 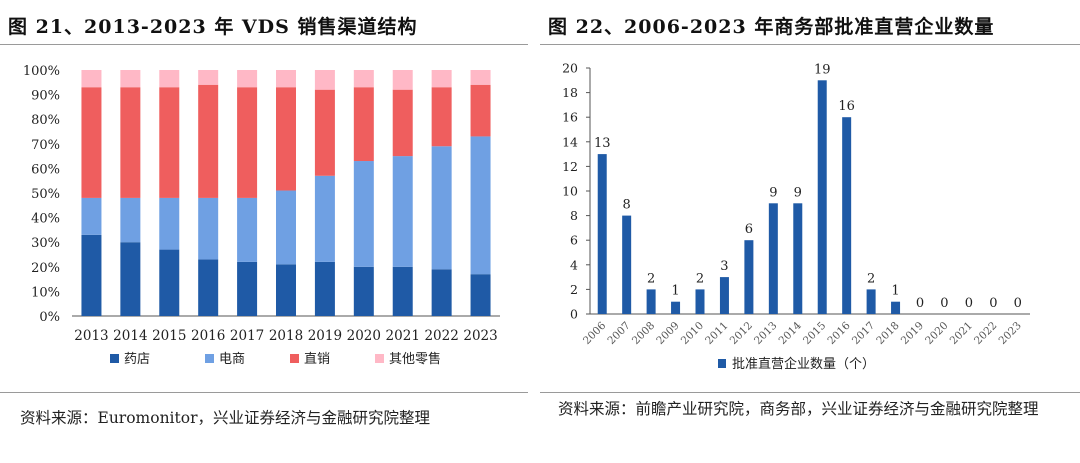 I want to click on right-source-note: 资料来源：前瞻产业研究院，商务部，兴业证券经济与金融研究院整理, so click(x=798, y=409).